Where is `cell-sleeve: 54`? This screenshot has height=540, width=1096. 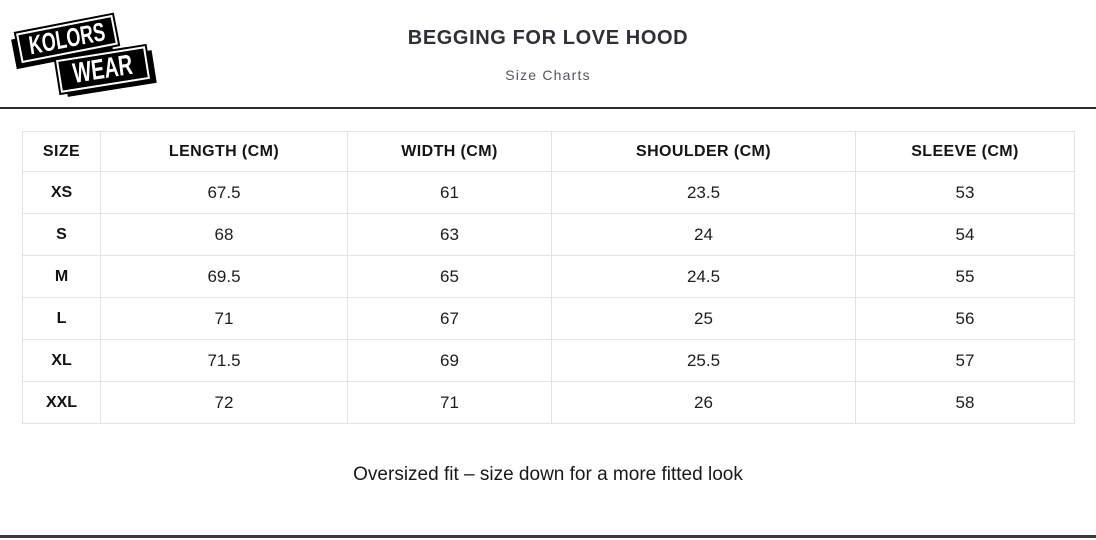 cell-sleeve: 54 is located at coordinates (965, 234).